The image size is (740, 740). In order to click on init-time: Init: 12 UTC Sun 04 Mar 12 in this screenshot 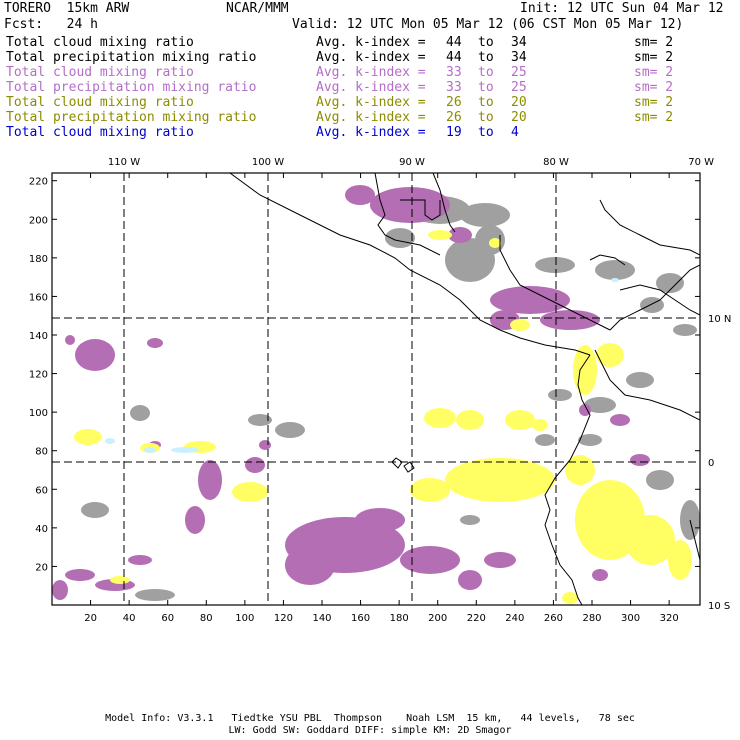, I will do `click(622, 8)`.